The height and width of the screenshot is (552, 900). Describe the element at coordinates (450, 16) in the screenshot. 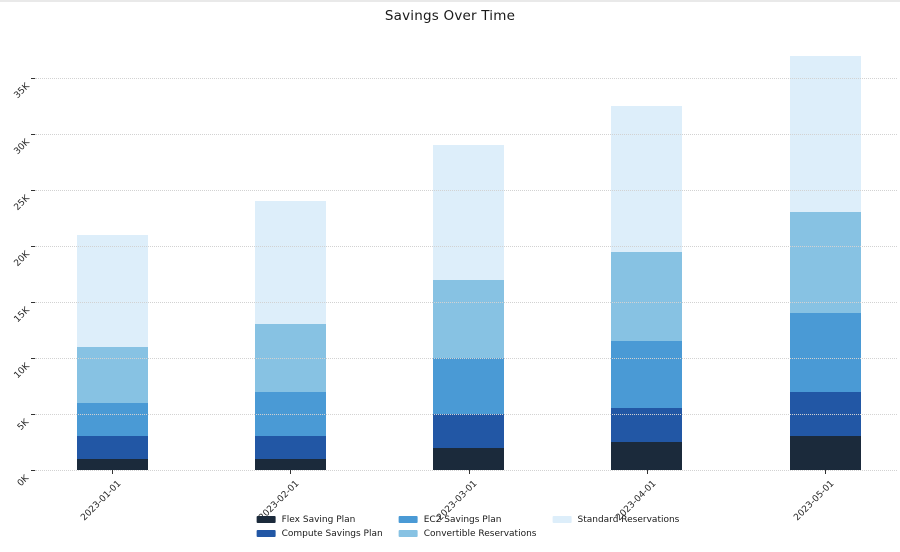

I see `chart-title: Savings Over Time` at that location.